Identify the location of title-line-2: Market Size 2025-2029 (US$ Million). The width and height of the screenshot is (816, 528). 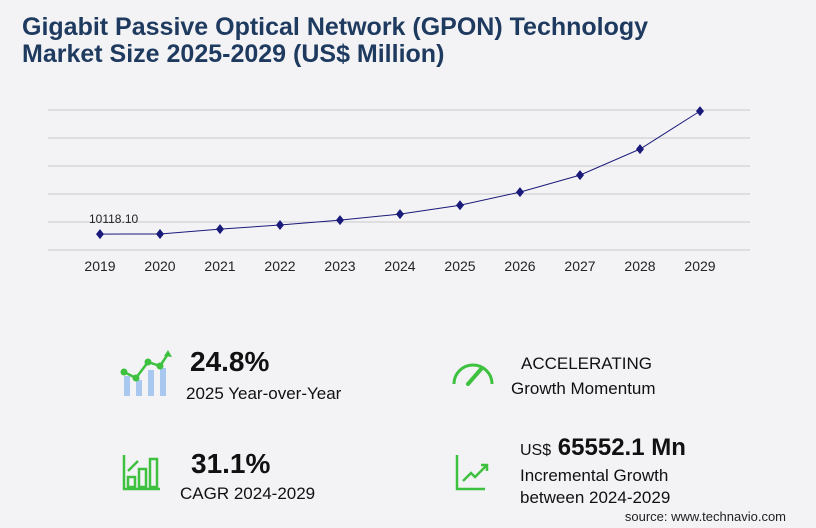
(233, 54).